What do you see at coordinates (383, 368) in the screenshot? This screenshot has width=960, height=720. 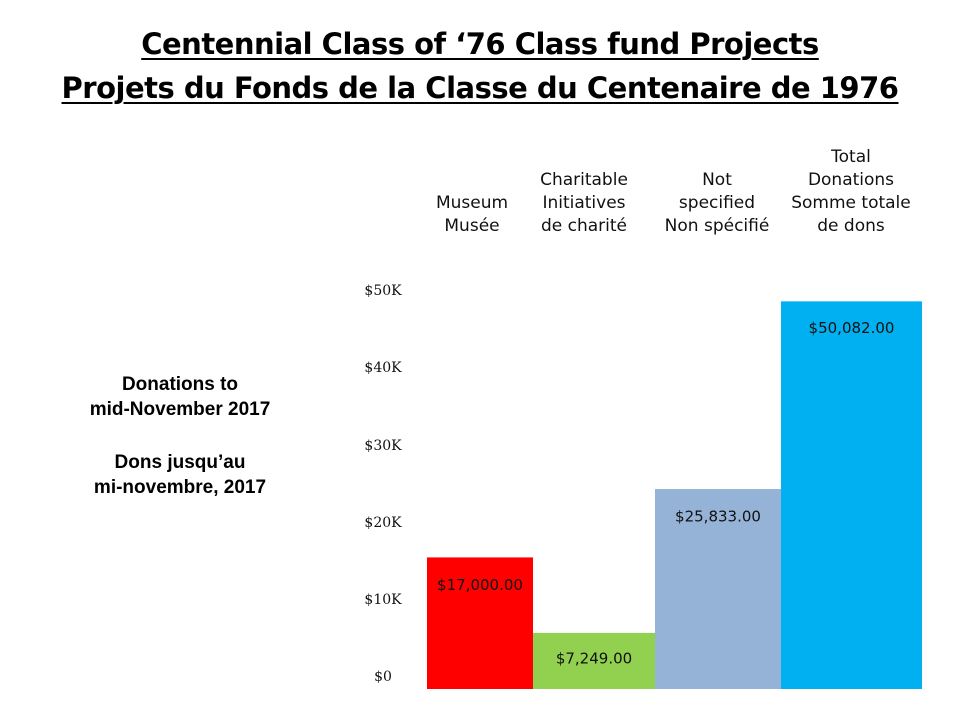 I see `y-tick-label: $40K` at bounding box center [383, 368].